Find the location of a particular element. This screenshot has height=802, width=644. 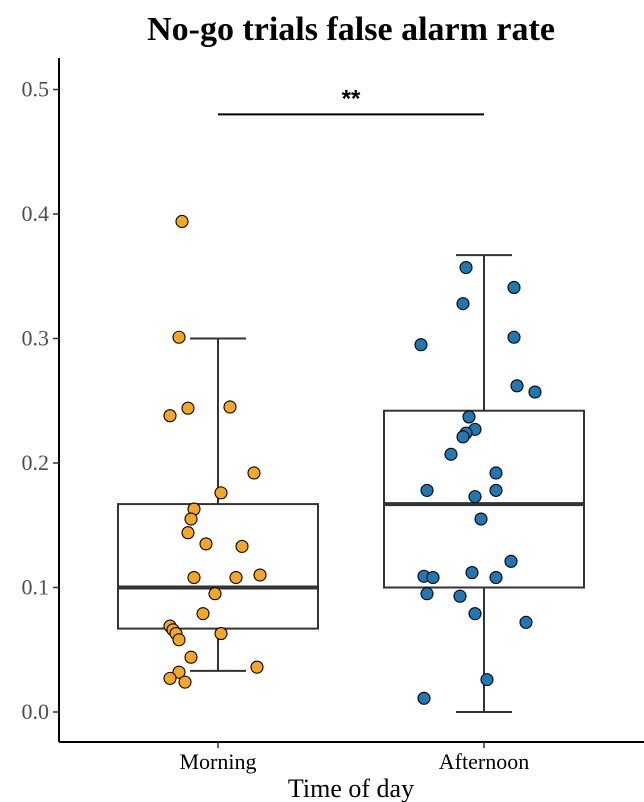

x-tick-label: Afternoon is located at coordinates (484, 761).